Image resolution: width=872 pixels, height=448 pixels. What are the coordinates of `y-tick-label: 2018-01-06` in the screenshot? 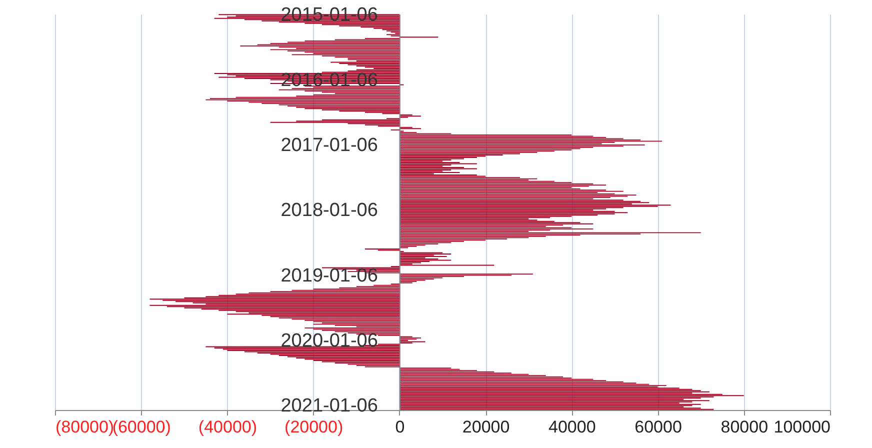 It's located at (329, 211).